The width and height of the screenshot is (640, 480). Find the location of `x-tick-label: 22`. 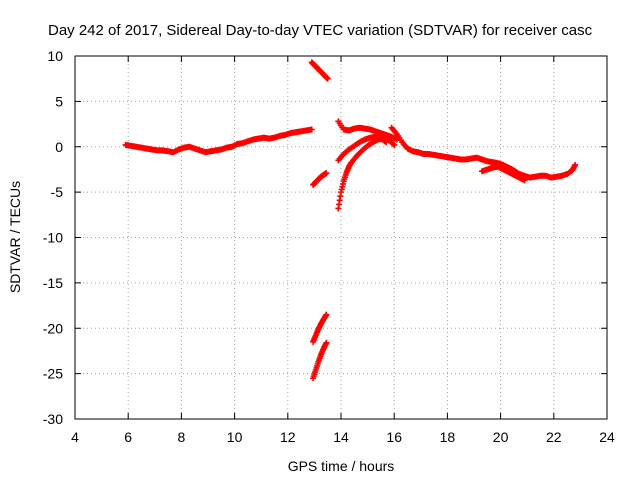

x-tick-label: 22 is located at coordinates (554, 437).